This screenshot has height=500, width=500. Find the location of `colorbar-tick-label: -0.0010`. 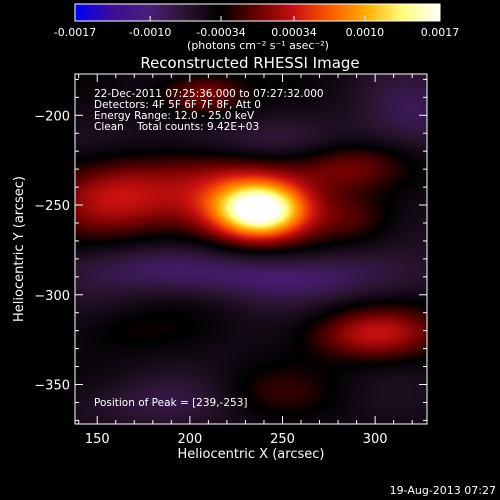

colorbar-tick-label: -0.0010 is located at coordinates (150, 32).